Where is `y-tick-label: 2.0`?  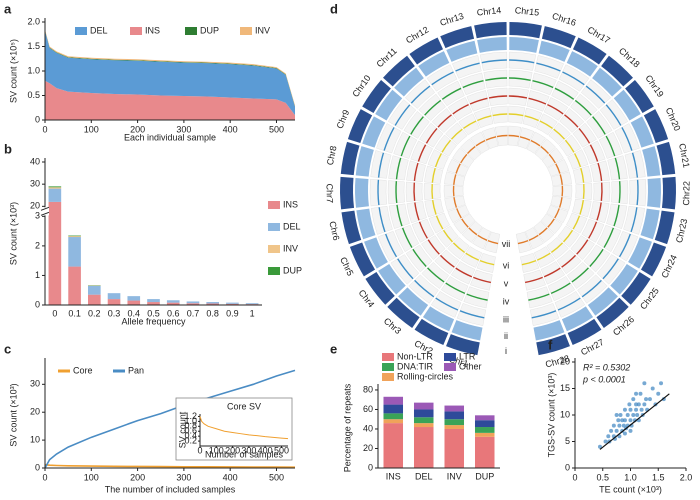
y-tick-label: 2.0 is located at coordinates (33, 21).